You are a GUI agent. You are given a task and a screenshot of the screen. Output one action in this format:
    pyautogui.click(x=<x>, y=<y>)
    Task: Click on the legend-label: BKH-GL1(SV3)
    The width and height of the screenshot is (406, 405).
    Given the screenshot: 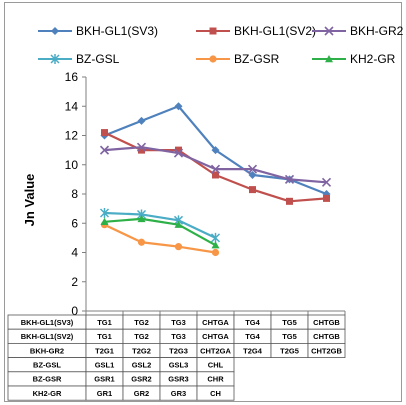 What is the action you would take?
    pyautogui.click(x=117, y=31)
    